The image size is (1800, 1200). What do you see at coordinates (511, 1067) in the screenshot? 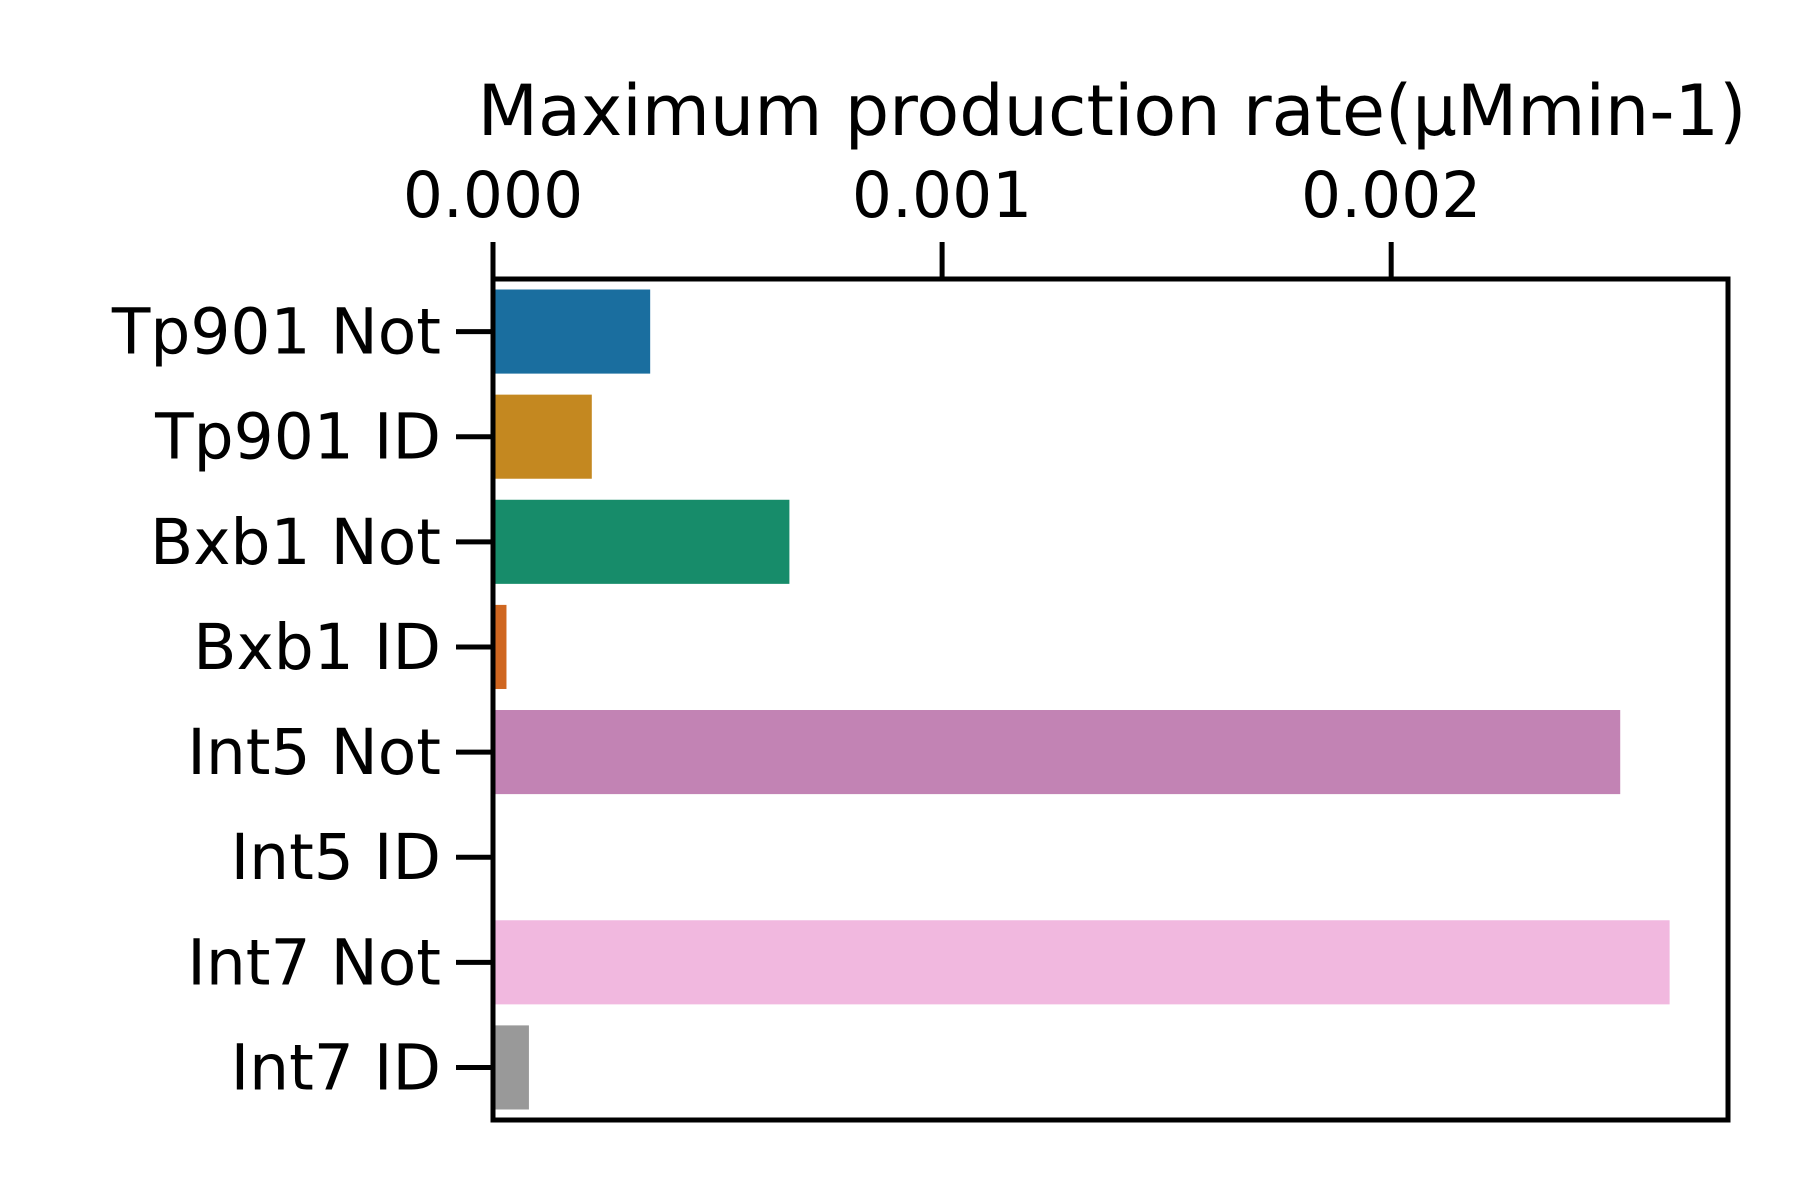
I see `bar-int7-id` at bounding box center [511, 1067].